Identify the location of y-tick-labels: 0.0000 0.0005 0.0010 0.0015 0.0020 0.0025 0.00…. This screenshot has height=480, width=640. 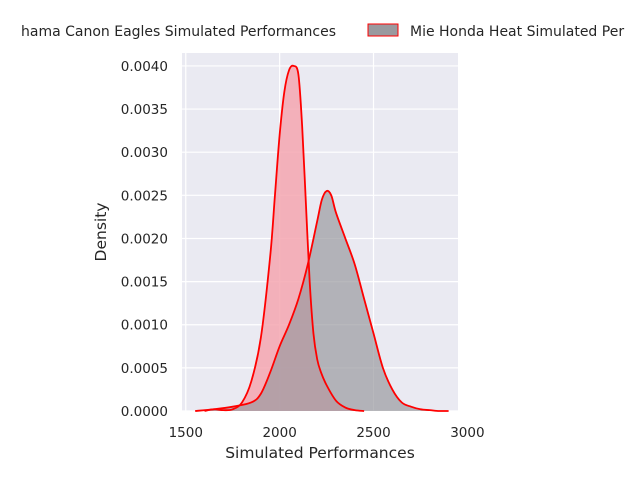
(144, 239).